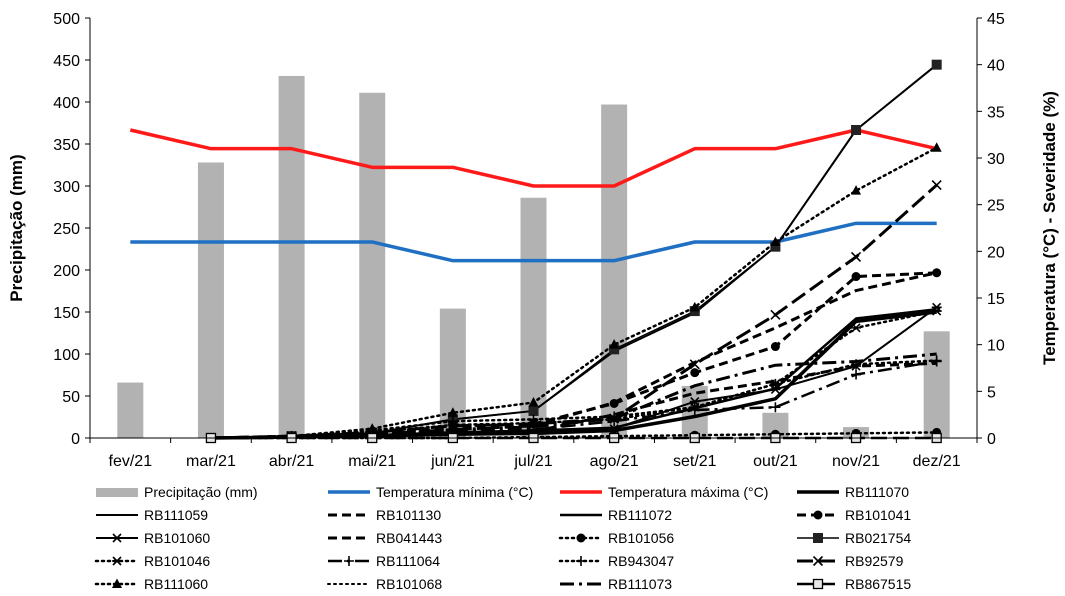 This screenshot has width=1065, height=596. Describe the element at coordinates (177, 492) in the screenshot. I see `legend-item: Precipitação (mm)` at that location.